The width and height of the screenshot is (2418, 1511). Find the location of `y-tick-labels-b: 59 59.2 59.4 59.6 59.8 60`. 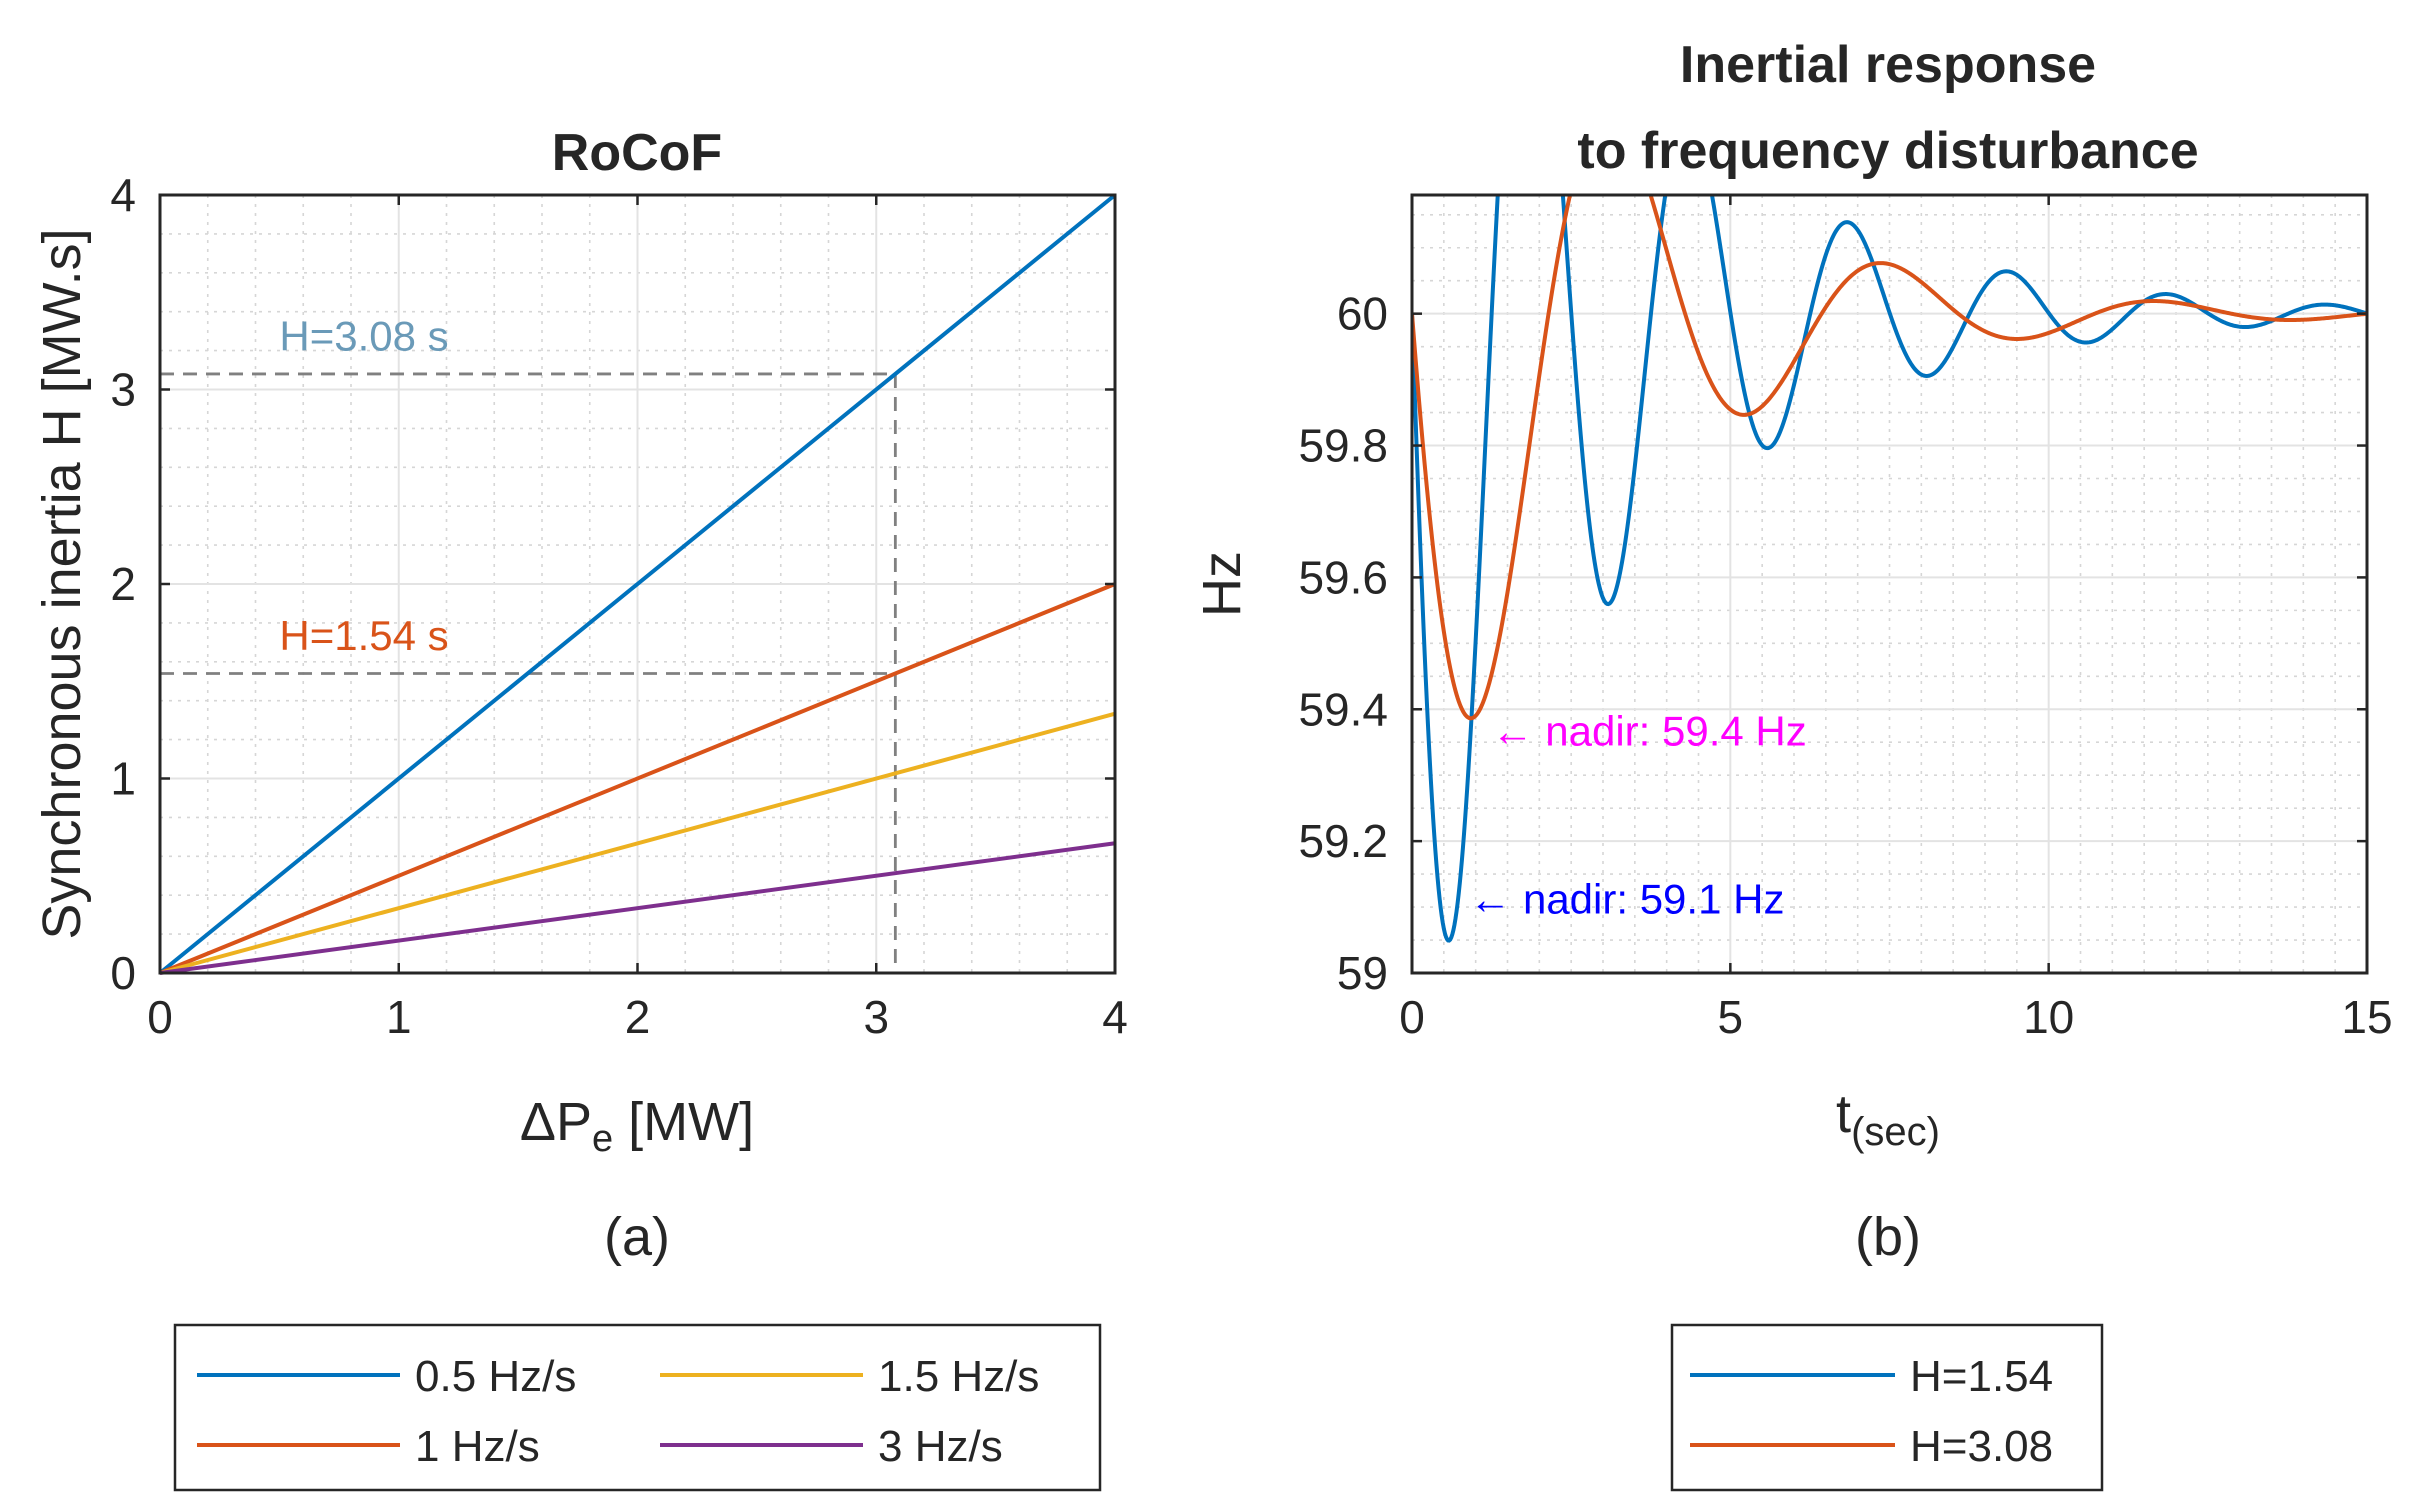

y-tick-labels-b: 59 59.2 59.4 59.6 59.8 60 is located at coordinates (1343, 643).